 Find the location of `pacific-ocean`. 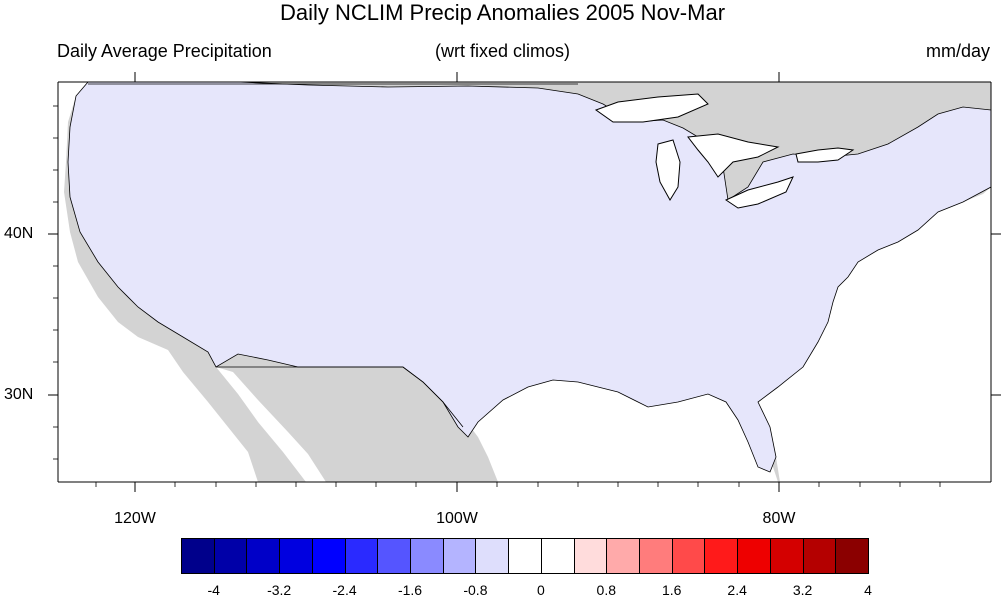

pacific-ocean is located at coordinates (158, 282).